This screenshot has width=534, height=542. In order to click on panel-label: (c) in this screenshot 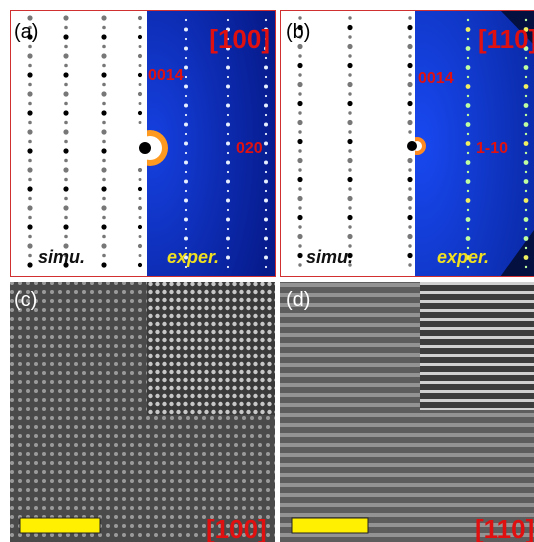, I will do `click(25, 300)`.